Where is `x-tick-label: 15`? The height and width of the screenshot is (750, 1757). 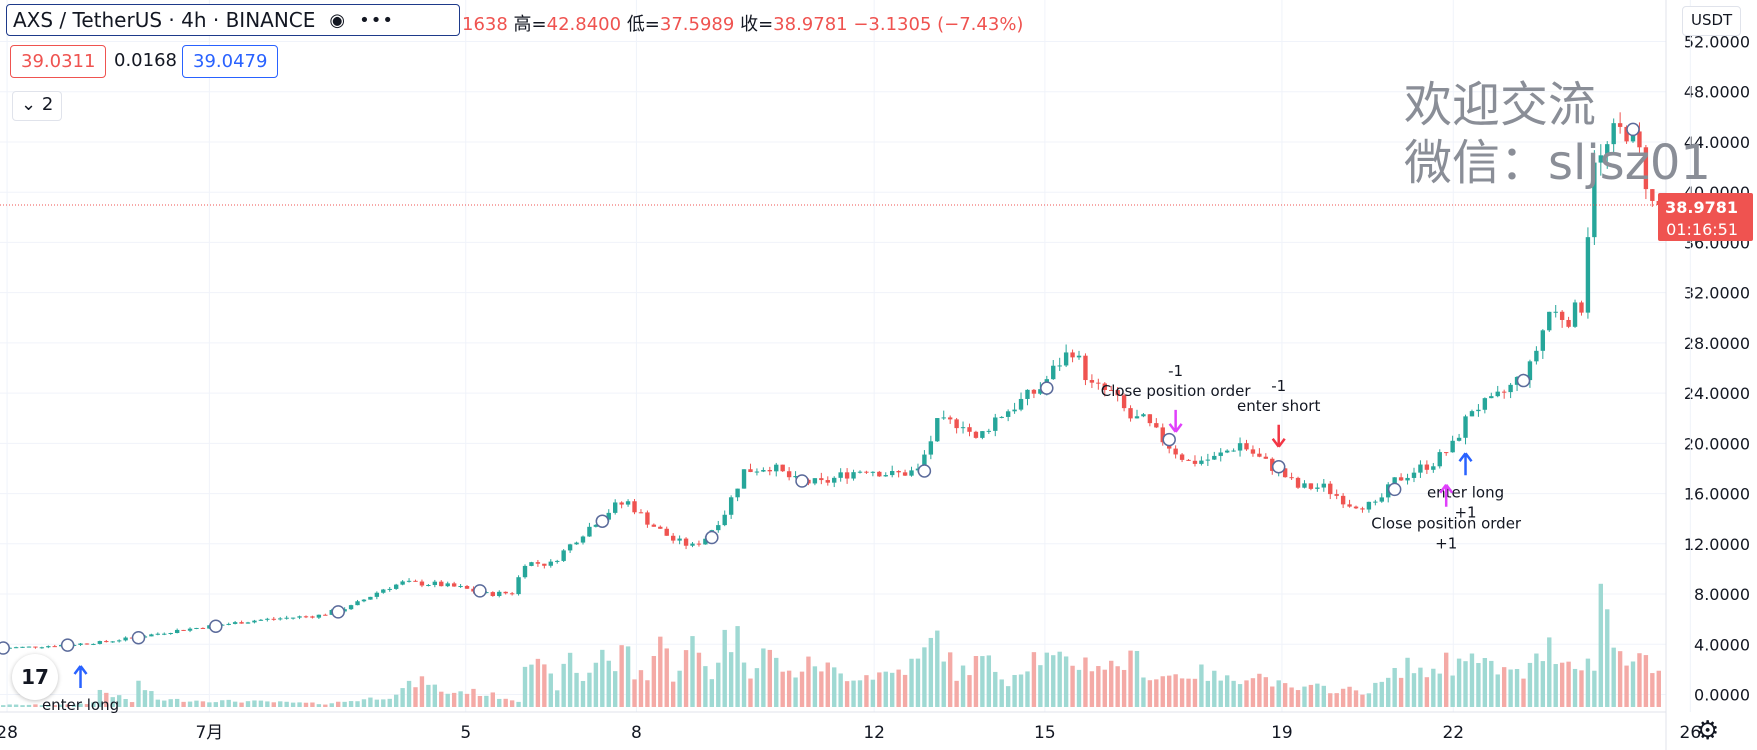
x-tick-label: 15 is located at coordinates (1045, 733).